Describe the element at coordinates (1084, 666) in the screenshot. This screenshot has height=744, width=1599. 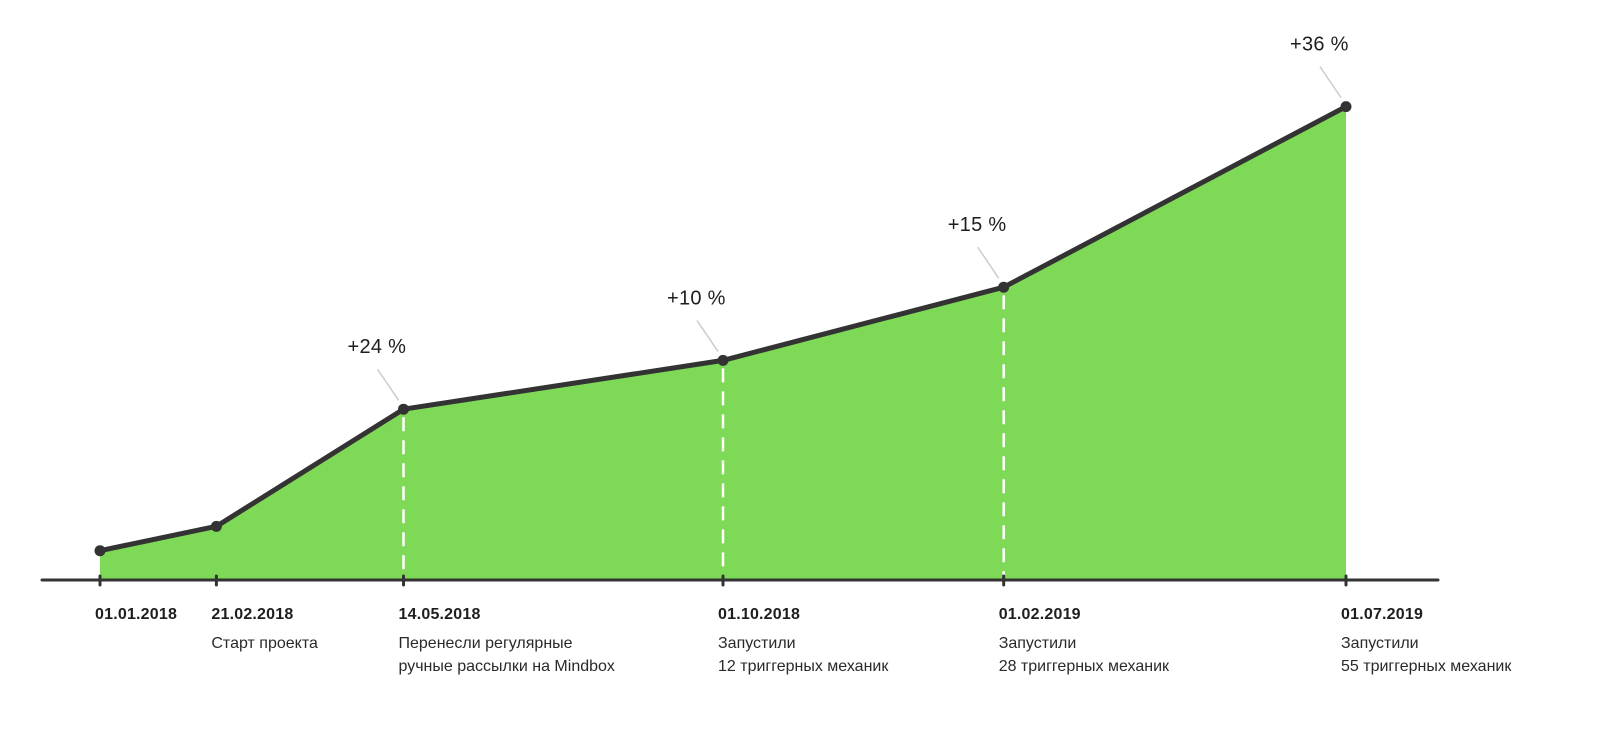
I see `event-description-line: 28 триггерных механик` at that location.